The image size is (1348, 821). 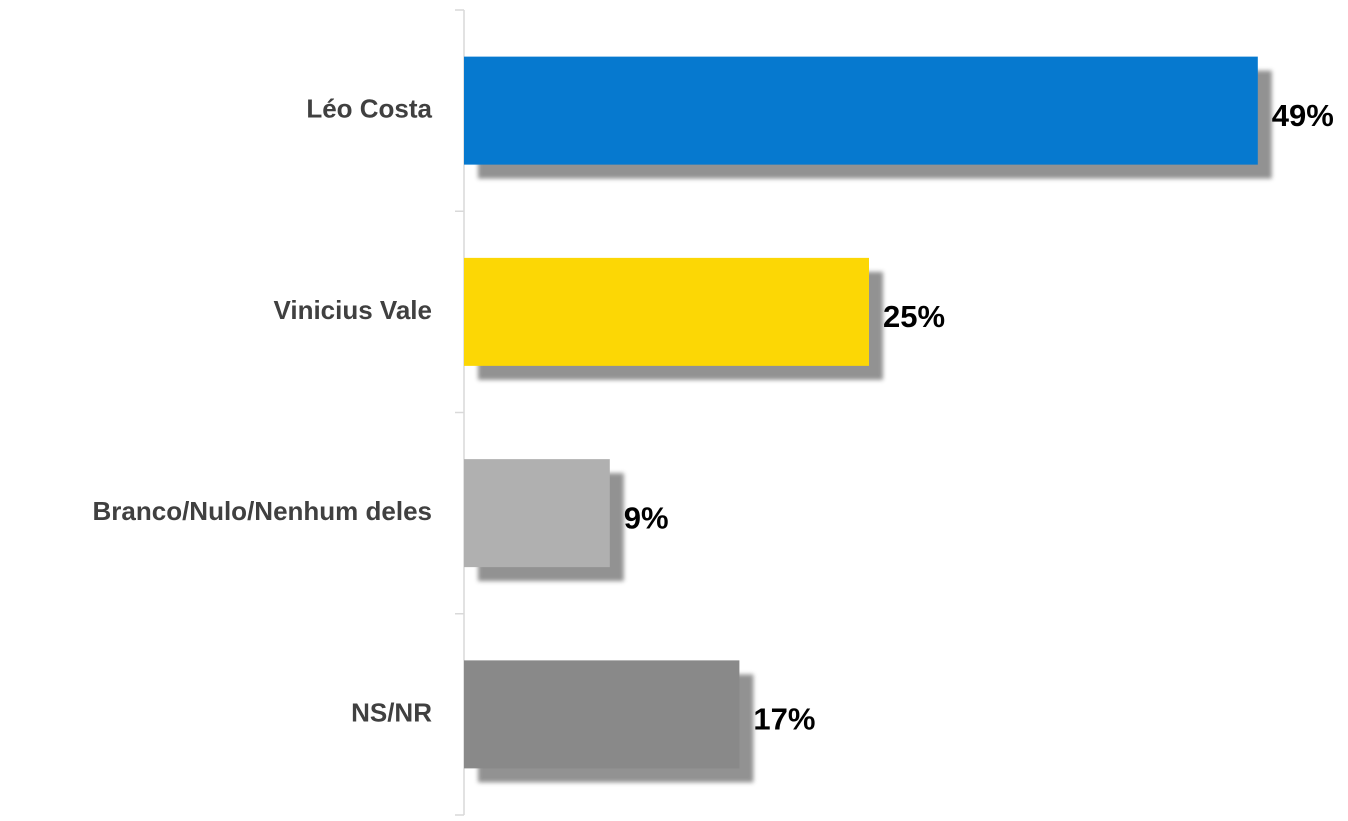 What do you see at coordinates (352, 310) in the screenshot?
I see `category-label: Vinicius Vale` at bounding box center [352, 310].